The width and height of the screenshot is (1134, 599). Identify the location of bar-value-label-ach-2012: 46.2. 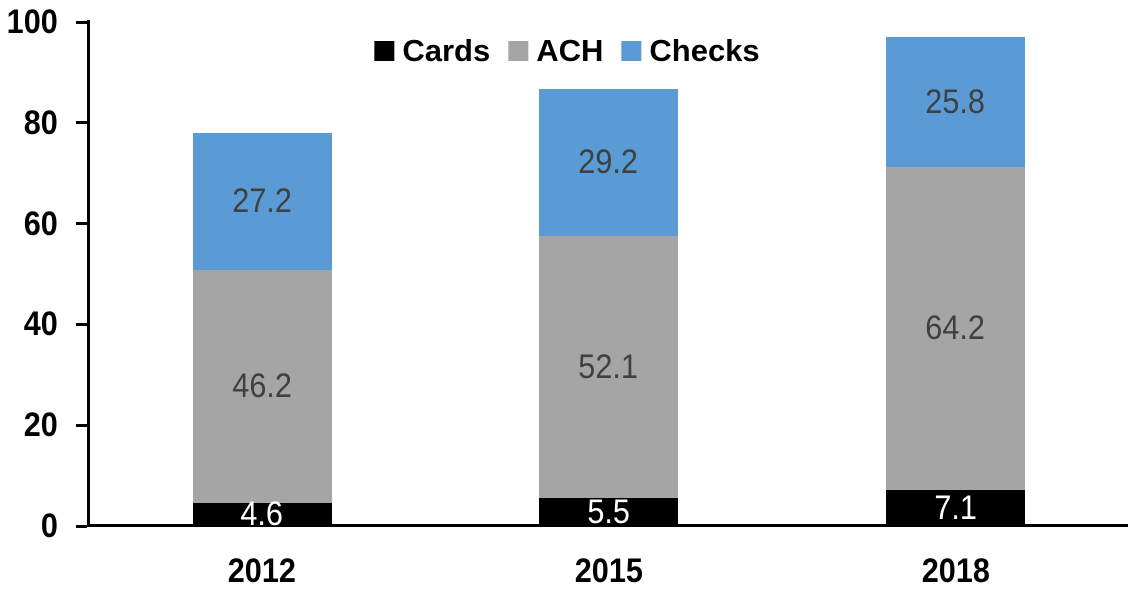
(262, 386).